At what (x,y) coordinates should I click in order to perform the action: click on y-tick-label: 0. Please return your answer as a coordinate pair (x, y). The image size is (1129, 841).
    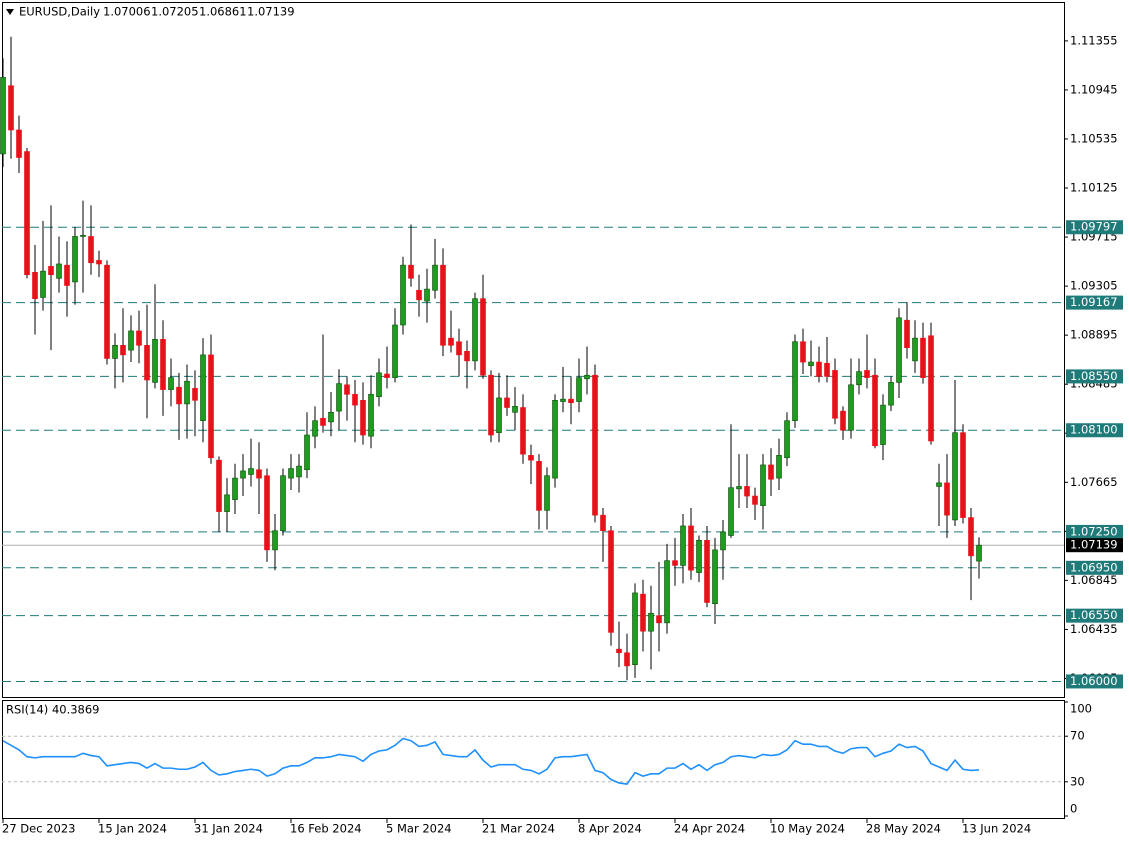
    Looking at the image, I should click on (1073, 809).